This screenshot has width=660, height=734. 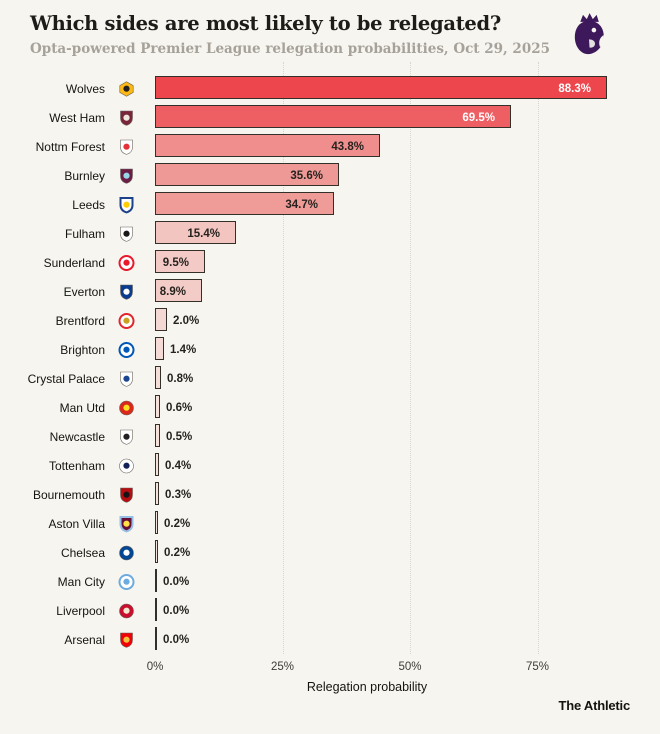 What do you see at coordinates (410, 667) in the screenshot?
I see `x-axis-tick: 50%` at bounding box center [410, 667].